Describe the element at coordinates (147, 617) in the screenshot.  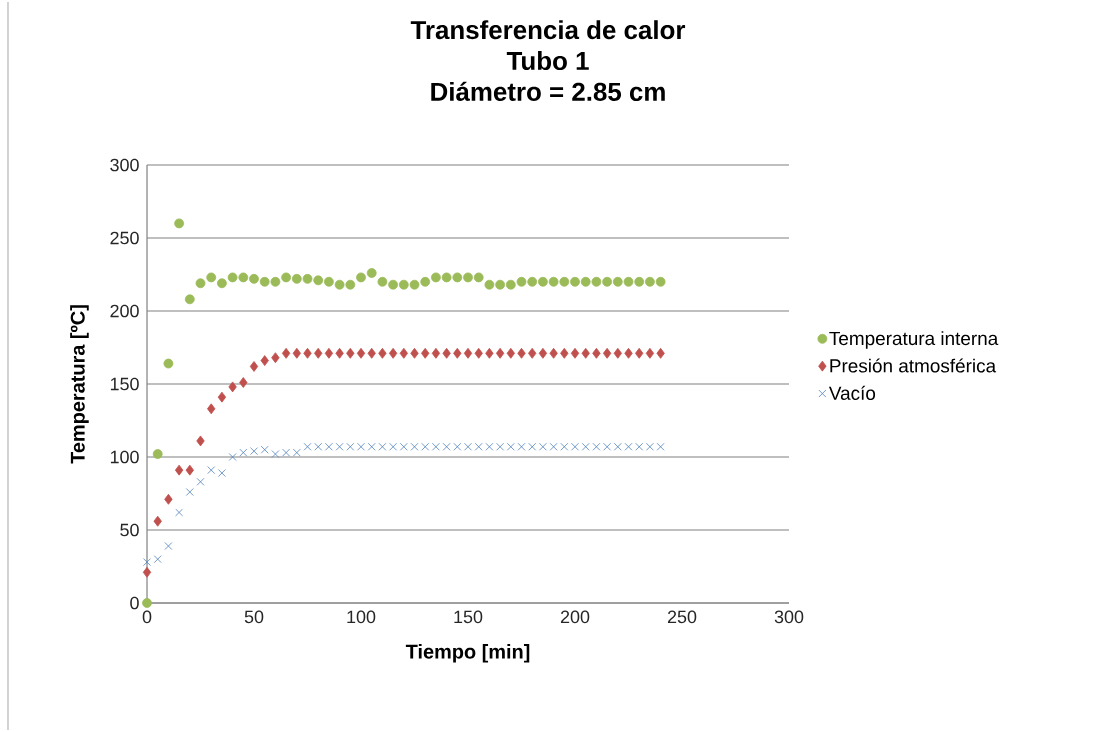
I see `x-tick-label: 0` at that location.